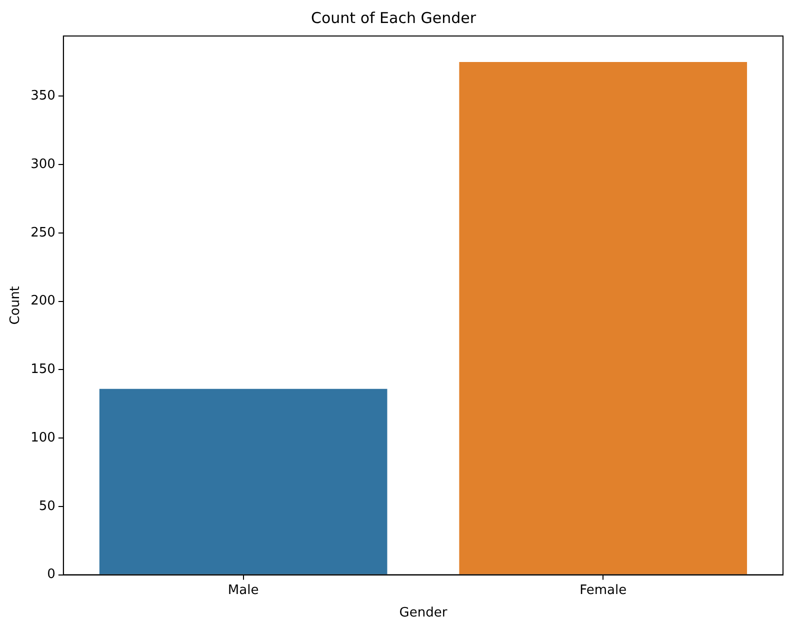 The height and width of the screenshot is (627, 788). What do you see at coordinates (43, 232) in the screenshot?
I see `y-tick-label: 250` at bounding box center [43, 232].